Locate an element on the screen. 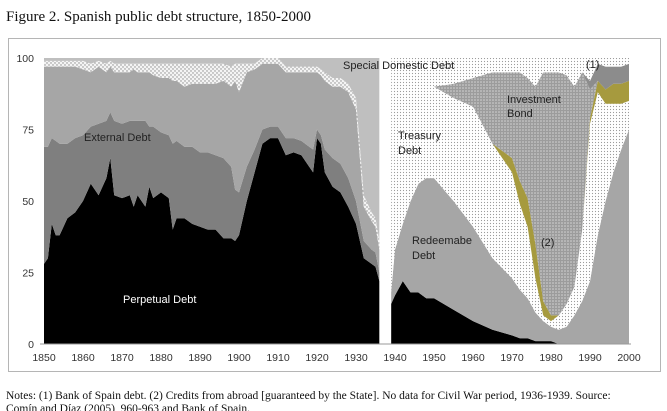  x-tick-label-1850: 1850 is located at coordinates (44, 358).